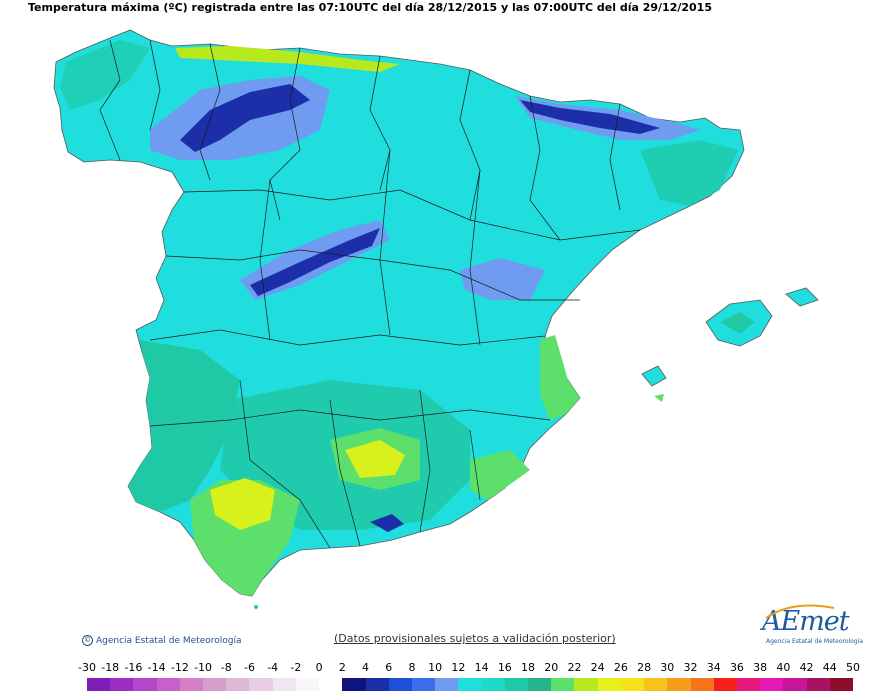 This screenshot has width=870, height=696. What do you see at coordinates (659, 398) in the screenshot?
I see `formentera` at bounding box center [659, 398].